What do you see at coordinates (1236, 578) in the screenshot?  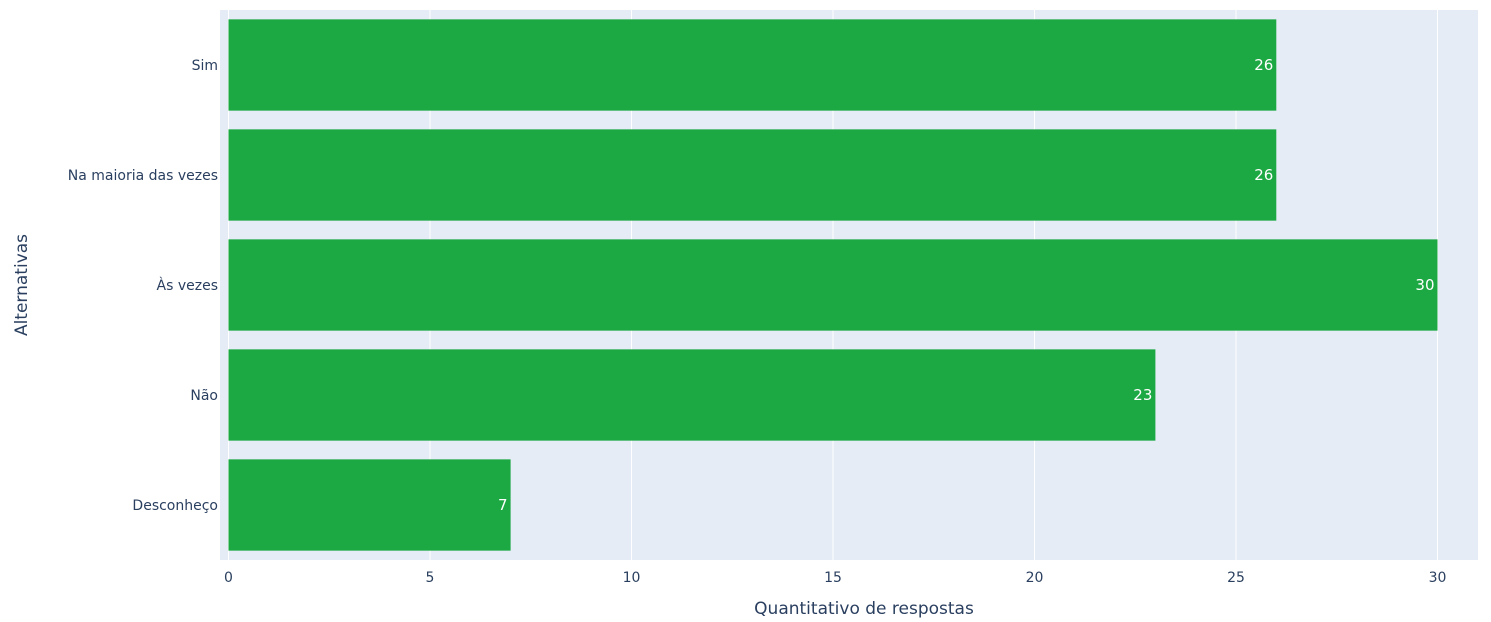 I see `x-tick-label: 25` at bounding box center [1236, 578].